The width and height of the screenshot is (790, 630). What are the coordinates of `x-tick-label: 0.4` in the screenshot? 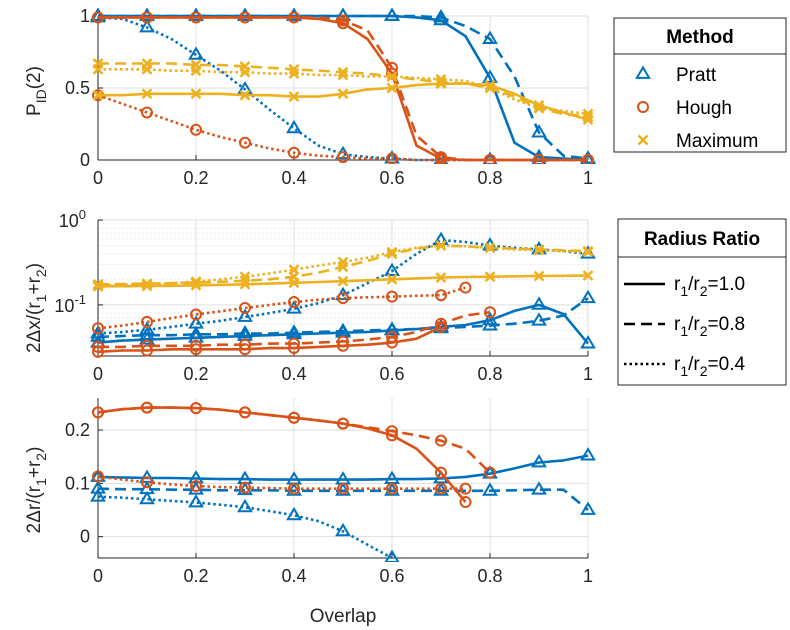 It's located at (293, 374).